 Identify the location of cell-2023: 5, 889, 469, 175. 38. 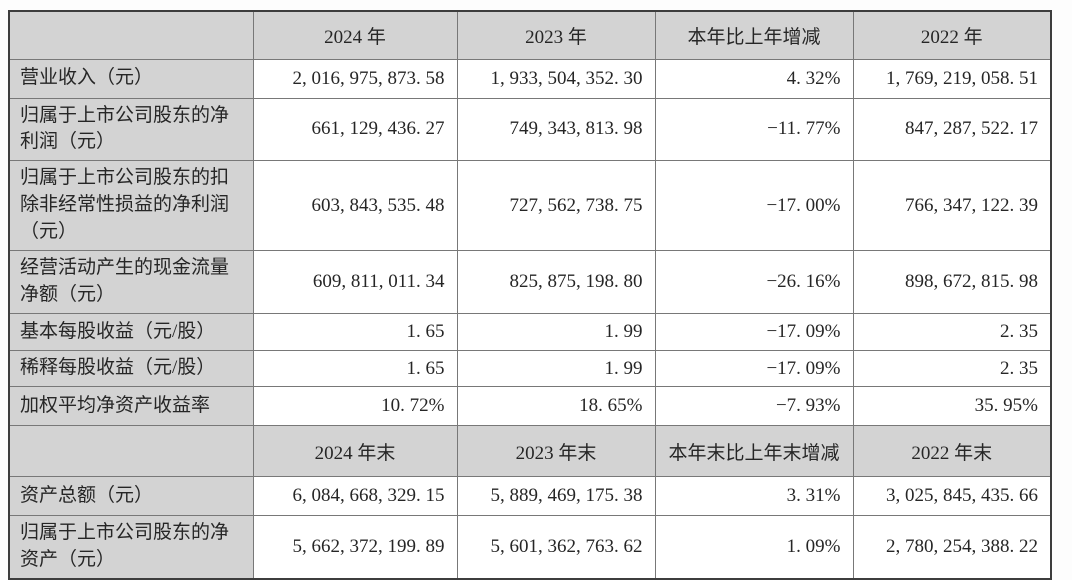
(556, 496).